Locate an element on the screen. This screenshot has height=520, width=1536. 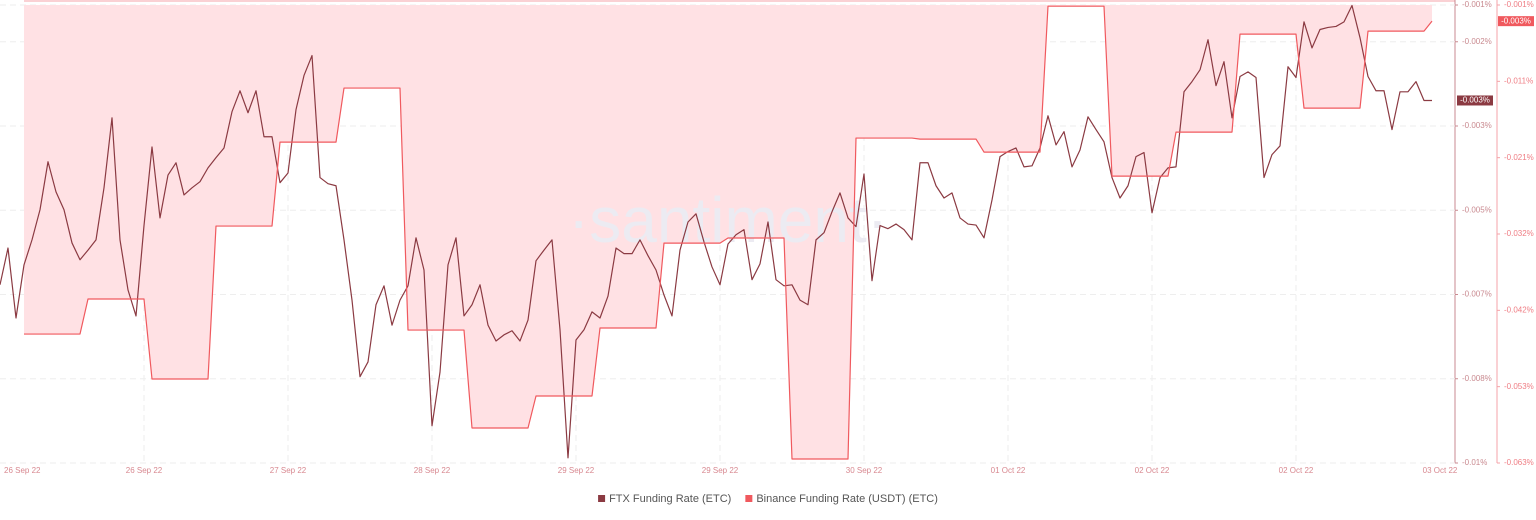
x-tick-label: 30 Sep 22 is located at coordinates (864, 470).